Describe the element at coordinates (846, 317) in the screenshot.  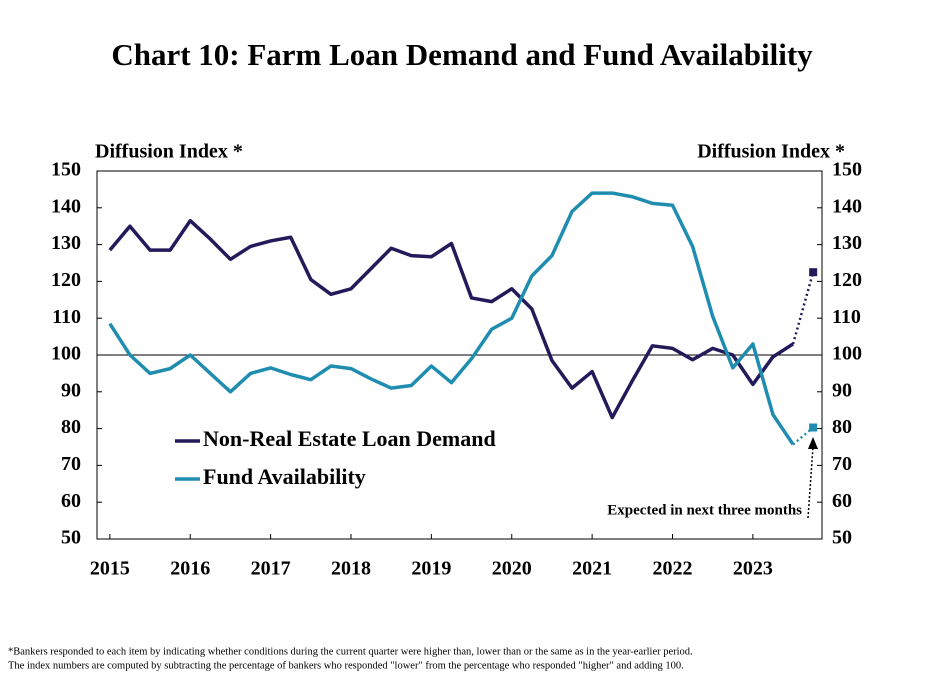
I see `y2-tick-label: 110` at that location.